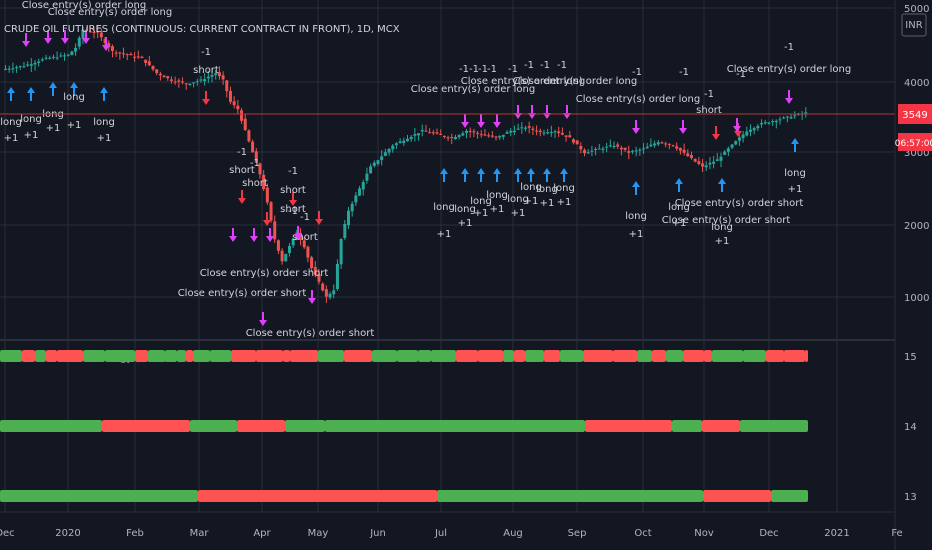 This screenshot has width=932, height=550. Describe the element at coordinates (916, 253) in the screenshot. I see `price-axis-labels: 5000 4000 3000 2000 1000 15 14 13` at that location.